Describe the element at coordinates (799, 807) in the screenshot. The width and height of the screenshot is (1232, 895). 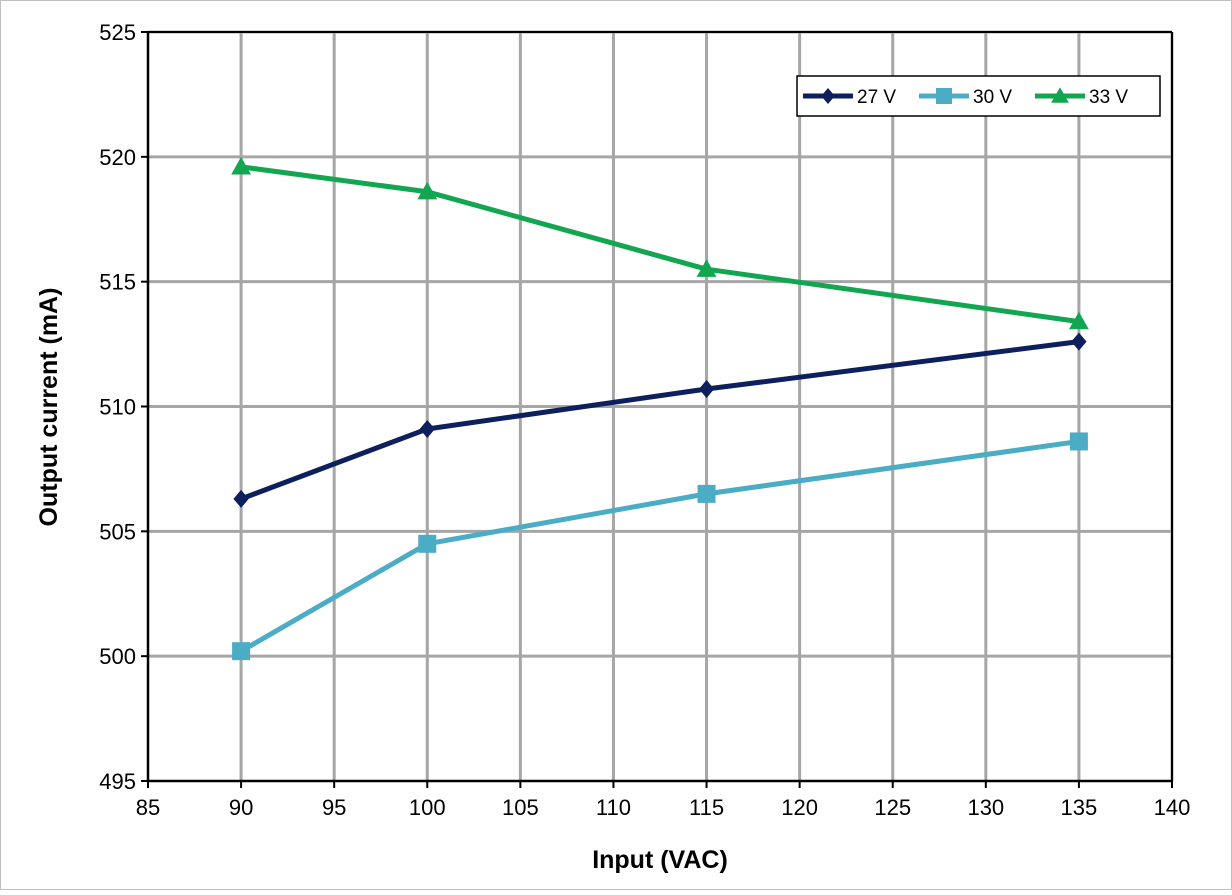
I see `x-tick-label: 120` at that location.